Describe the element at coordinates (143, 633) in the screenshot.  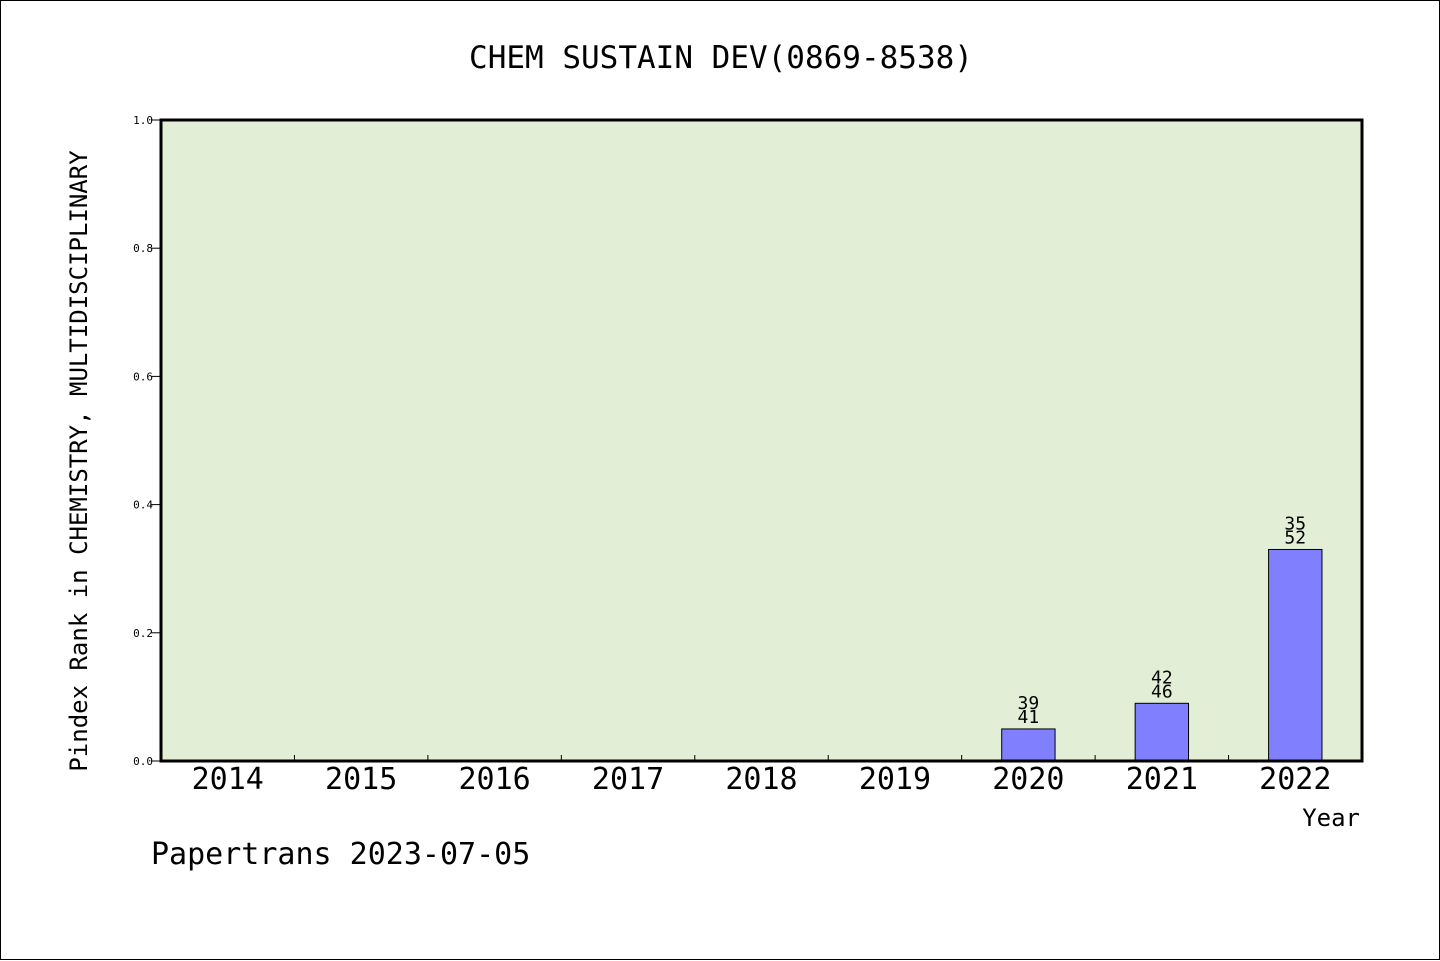
I see `y-tick-label: 0.2` at that location.